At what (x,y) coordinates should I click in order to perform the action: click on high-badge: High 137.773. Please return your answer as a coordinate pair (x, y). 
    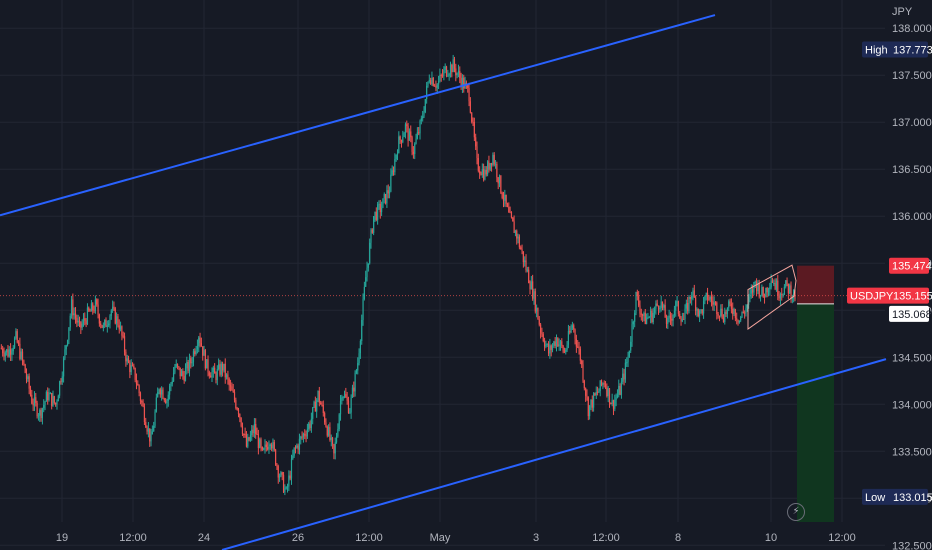
    Looking at the image, I should click on (897, 49).